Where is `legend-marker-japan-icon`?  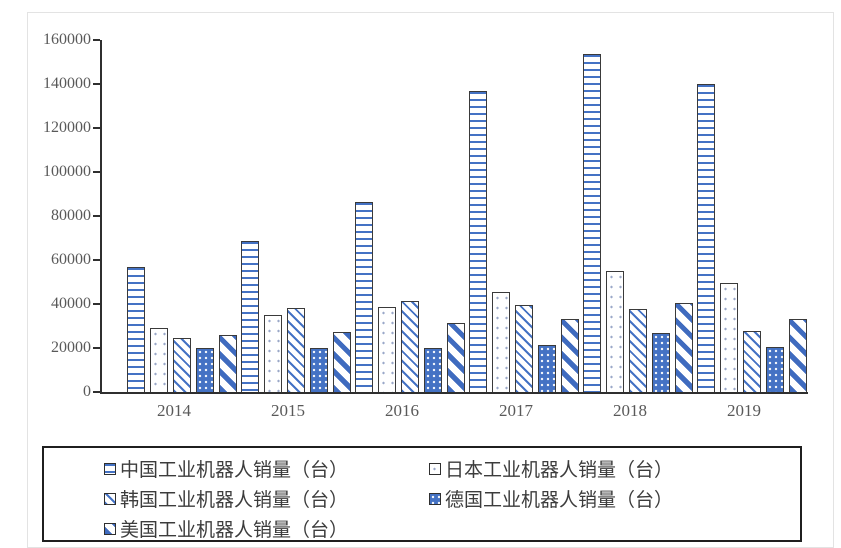 legend-marker-japan-icon is located at coordinates (435, 468).